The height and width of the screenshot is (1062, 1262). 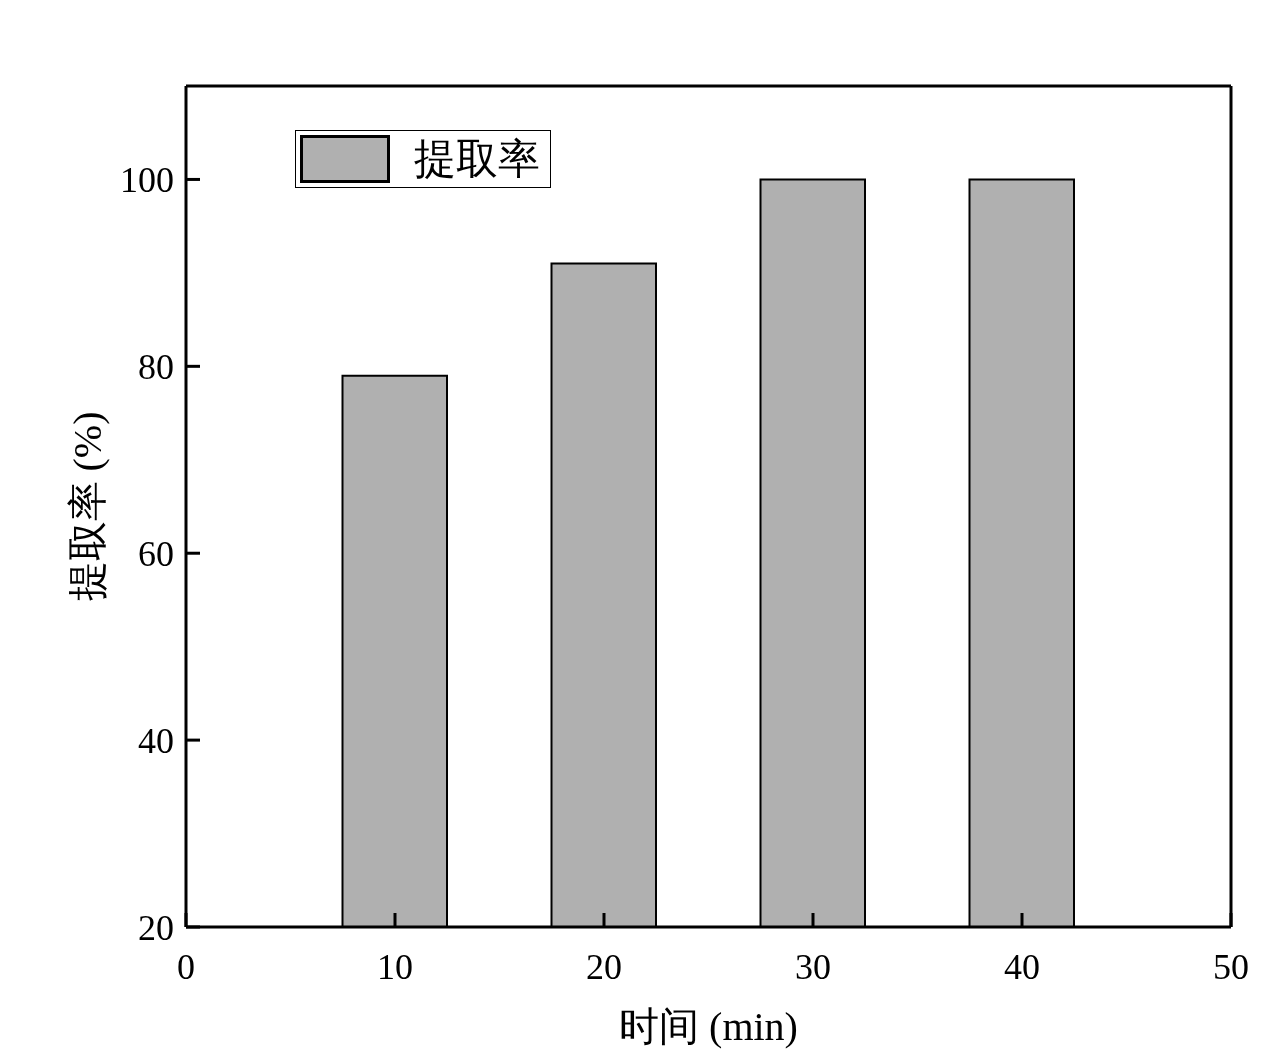 What do you see at coordinates (156, 740) in the screenshot?
I see `y-tick-label: 40` at bounding box center [156, 740].